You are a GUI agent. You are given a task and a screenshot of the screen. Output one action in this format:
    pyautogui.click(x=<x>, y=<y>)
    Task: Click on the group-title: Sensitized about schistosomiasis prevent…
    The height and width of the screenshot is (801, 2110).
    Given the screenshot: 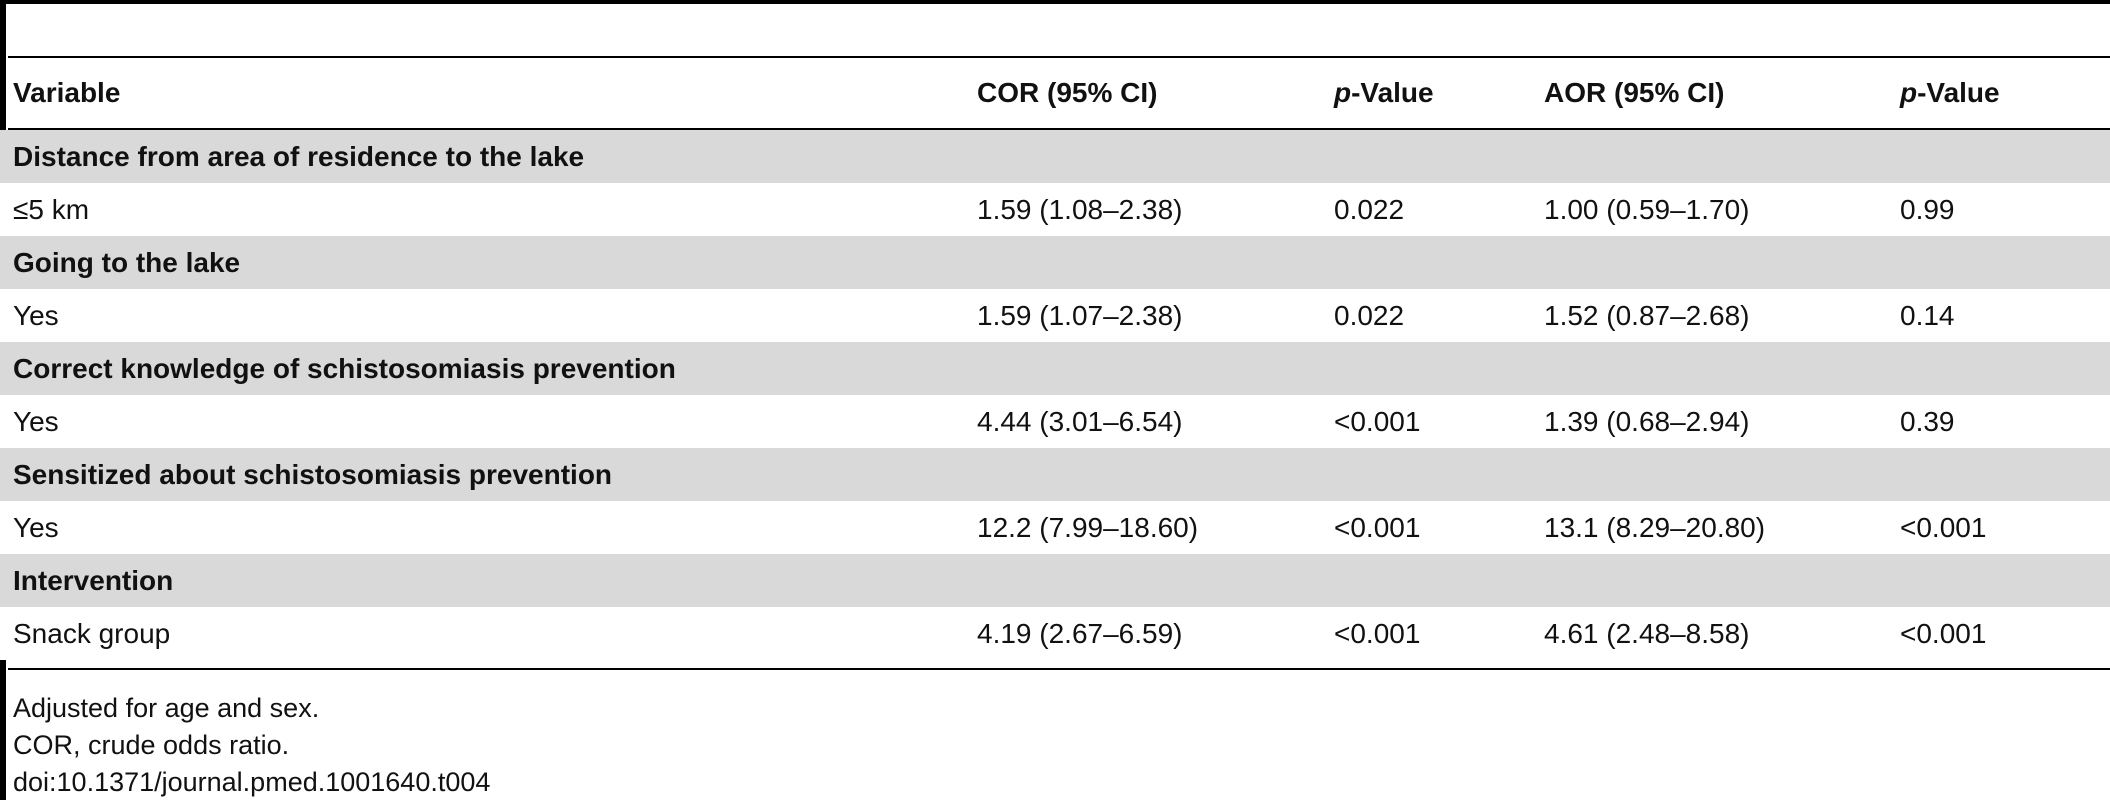 What is the action you would take?
    pyautogui.click(x=313, y=474)
    